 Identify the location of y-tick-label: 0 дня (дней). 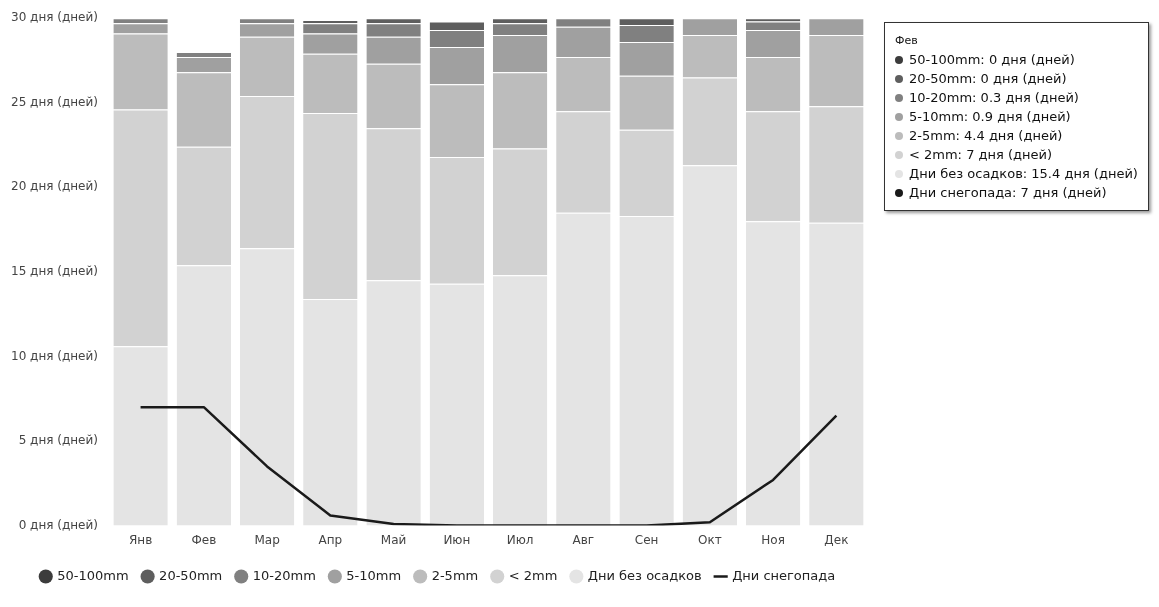
(58, 524).